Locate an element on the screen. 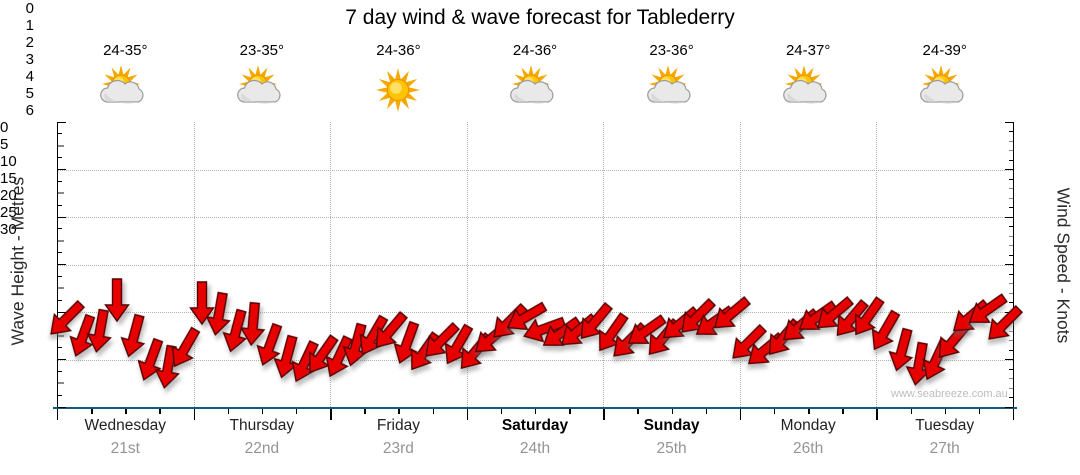 The image size is (1080, 475). day-name-label: Tuesday is located at coordinates (945, 425).